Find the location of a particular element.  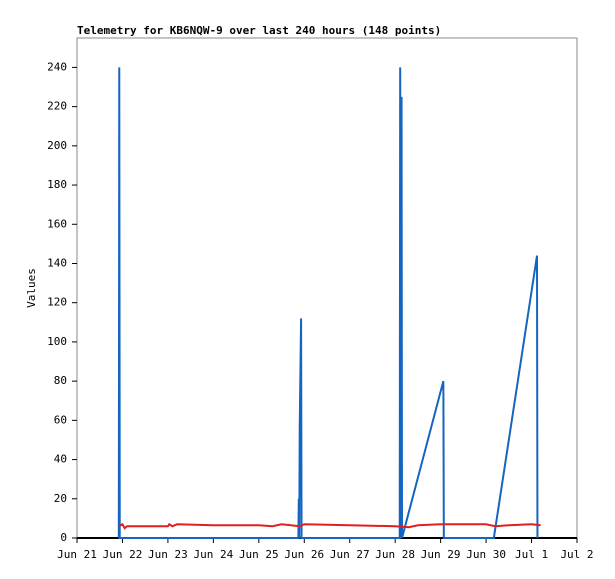

x-tick-label: Jun 29 is located at coordinates (441, 554).